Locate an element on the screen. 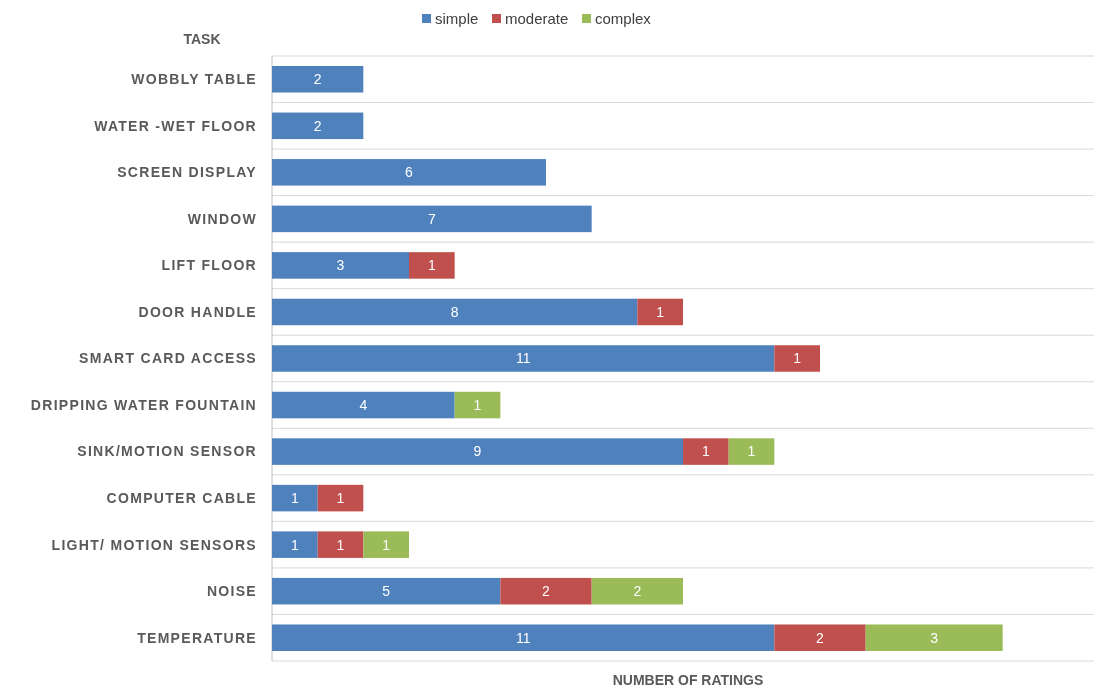  y-tick-label: SCREEN DISPLAY is located at coordinates (187, 172).